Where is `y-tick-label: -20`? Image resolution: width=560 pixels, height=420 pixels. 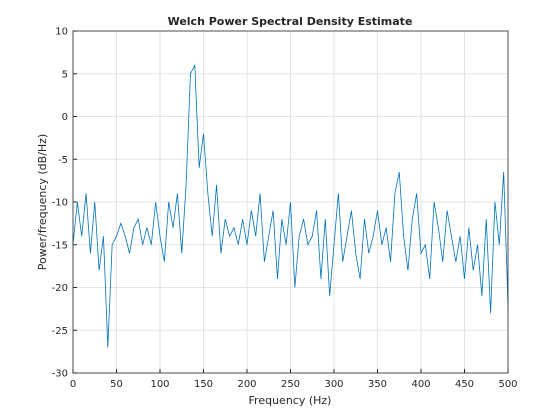 y-tick-label: -20 is located at coordinates (60, 288).